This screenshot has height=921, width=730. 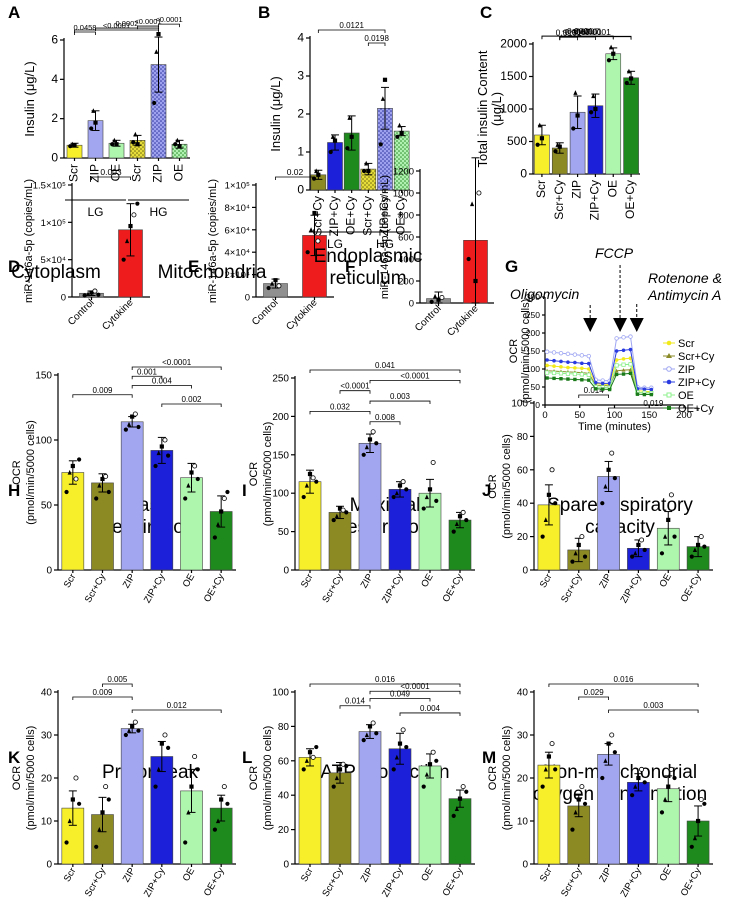 I want to click on y-axis-label-line2: (pmol/min/5000 cells), so click(x=507, y=486).